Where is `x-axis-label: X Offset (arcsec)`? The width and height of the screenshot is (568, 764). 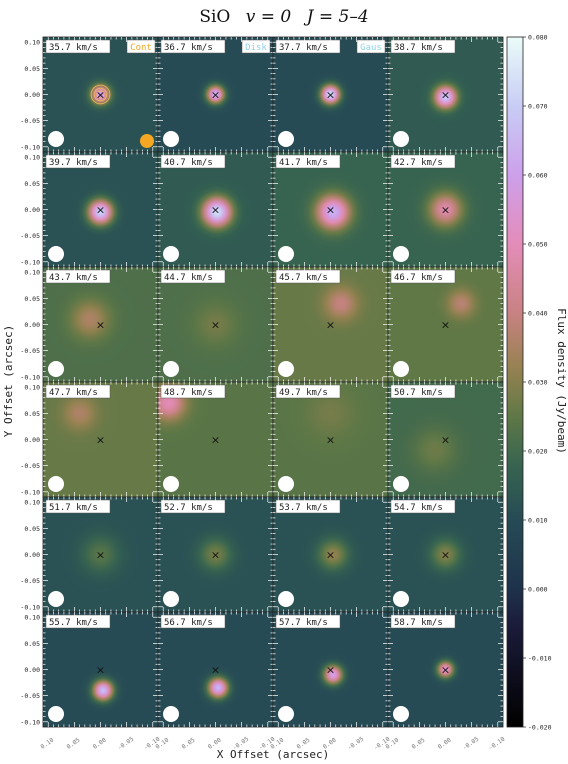
x-axis-label: X Offset (arcsec) is located at coordinates (273, 754).